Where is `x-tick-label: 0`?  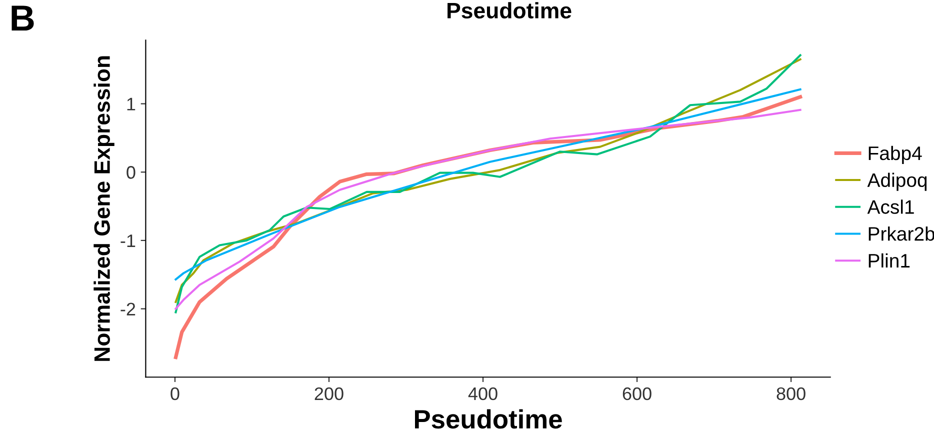
x-tick-label: 0 is located at coordinates (175, 393).